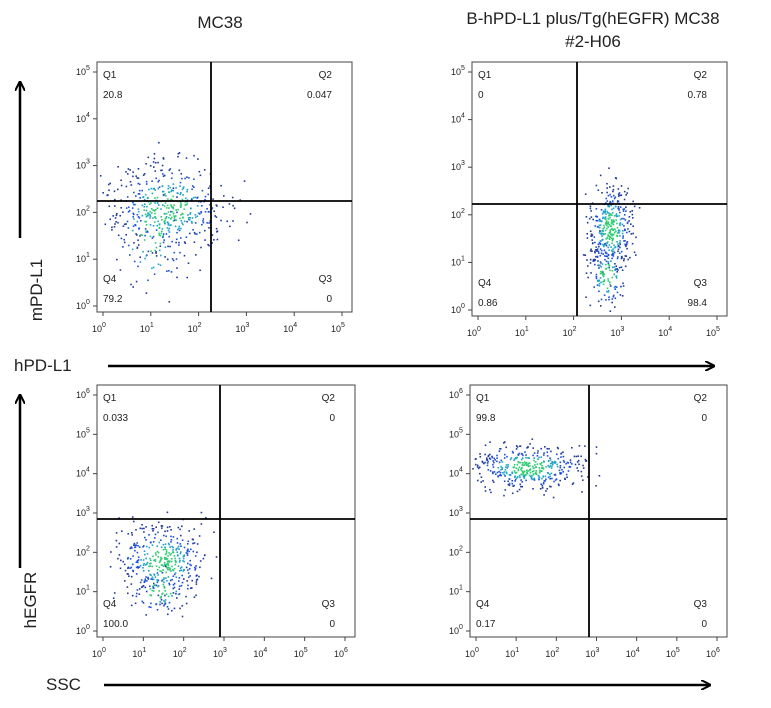 The height and width of the screenshot is (708, 771). Describe the element at coordinates (599, 189) in the screenshot. I see `plot-frame` at that location.